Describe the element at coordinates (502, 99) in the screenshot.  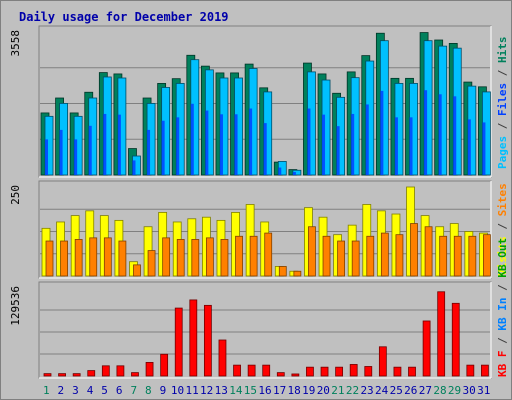
I see `legend-top-part: Files` at that location.